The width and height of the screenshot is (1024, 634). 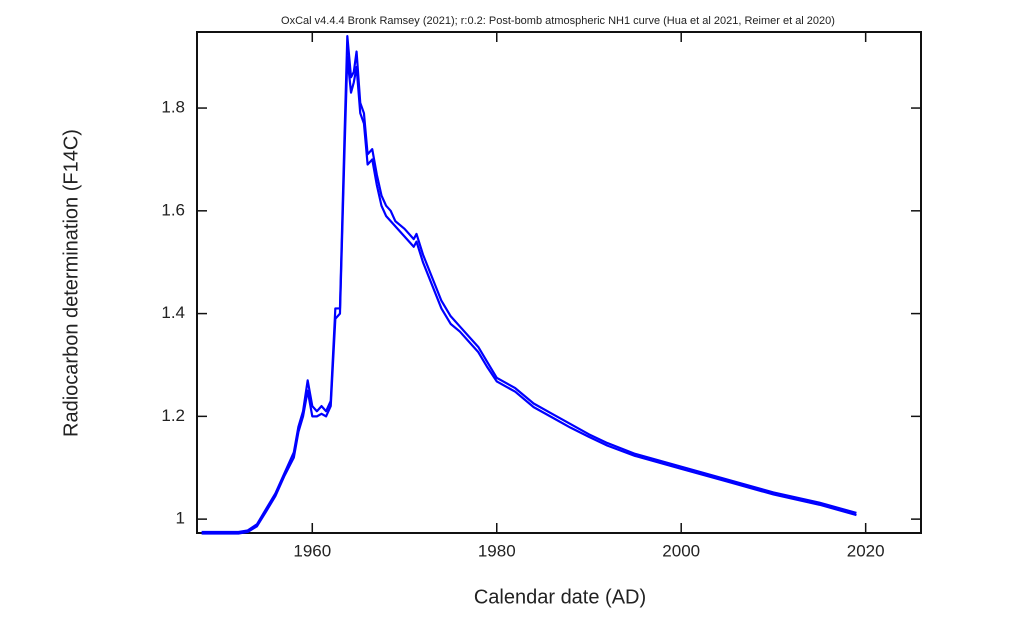 What do you see at coordinates (180, 518) in the screenshot?
I see `y-tick-label: 1` at bounding box center [180, 518].